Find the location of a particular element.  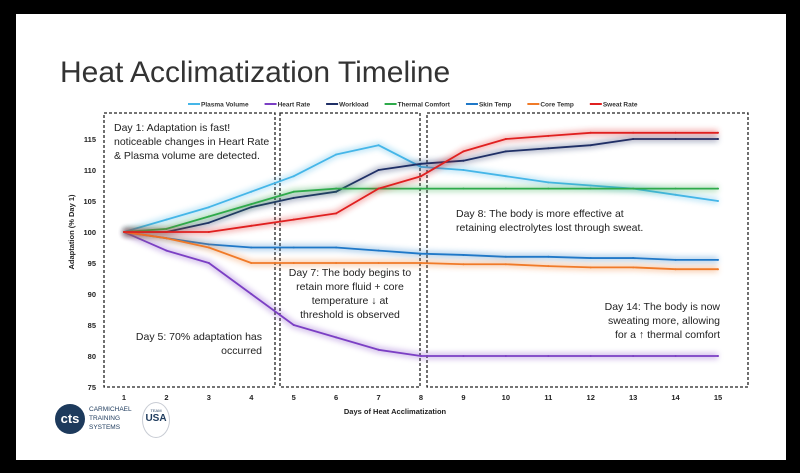

annotation-day5: Day 5: 70% adaptation has occurred is located at coordinates (196, 344).